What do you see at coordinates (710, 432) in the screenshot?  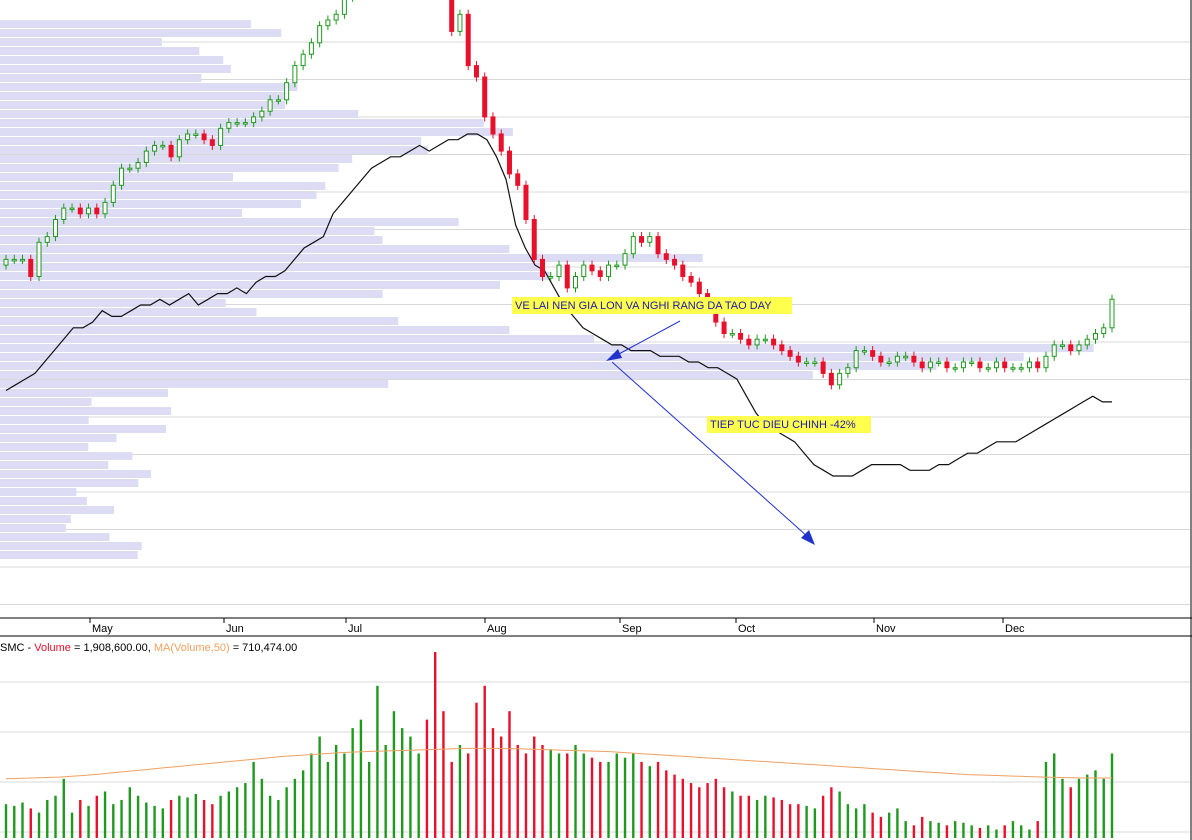 I see `annotation-arrows` at bounding box center [710, 432].